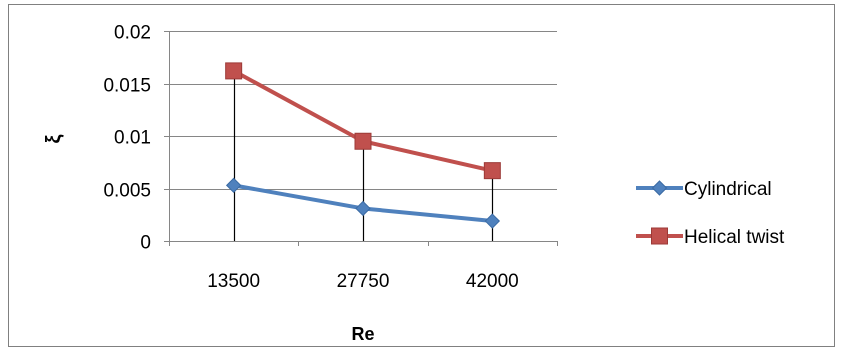 The width and height of the screenshot is (843, 352). Describe the element at coordinates (233, 281) in the screenshot. I see `x-tick-label: 13500` at that location.